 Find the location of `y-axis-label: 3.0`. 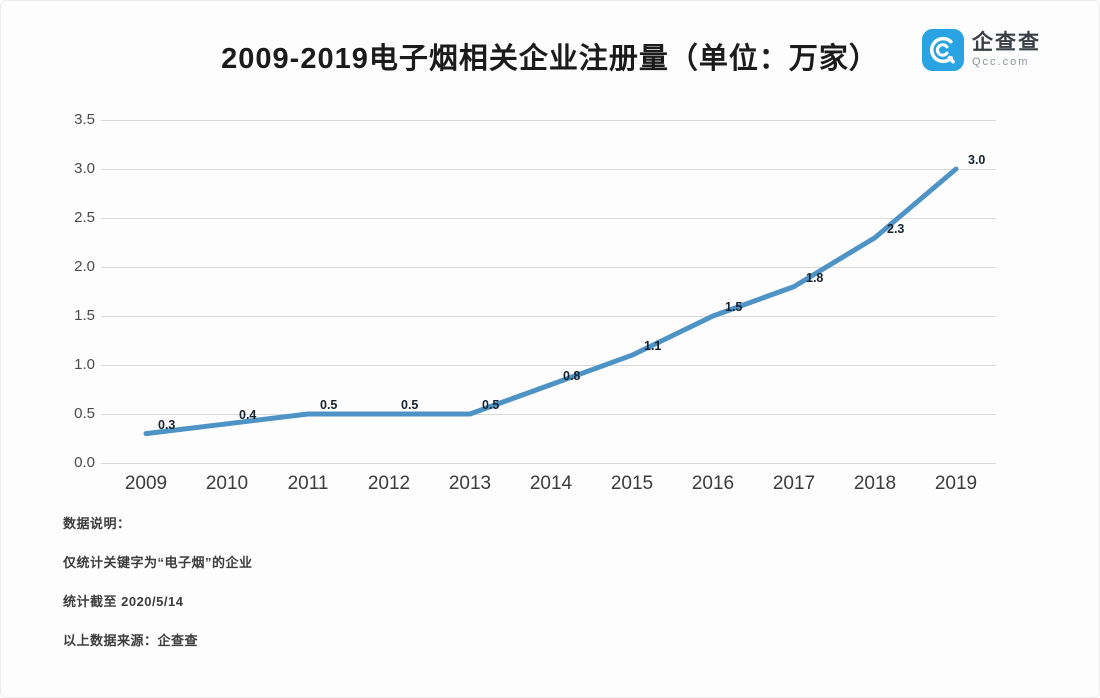

y-axis-label: 3.0 is located at coordinates (84, 168).